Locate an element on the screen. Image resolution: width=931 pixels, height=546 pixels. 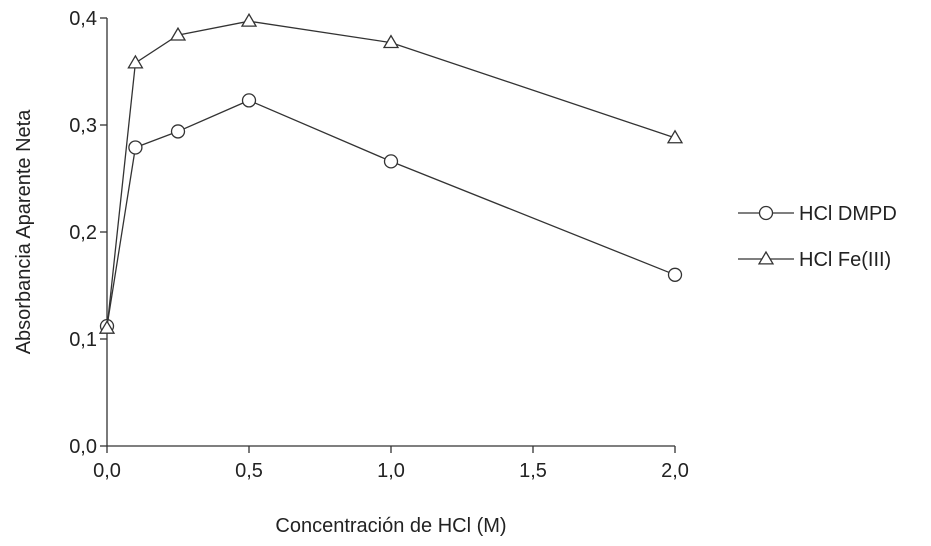
x-tick-label: 1,0 is located at coordinates (391, 471).